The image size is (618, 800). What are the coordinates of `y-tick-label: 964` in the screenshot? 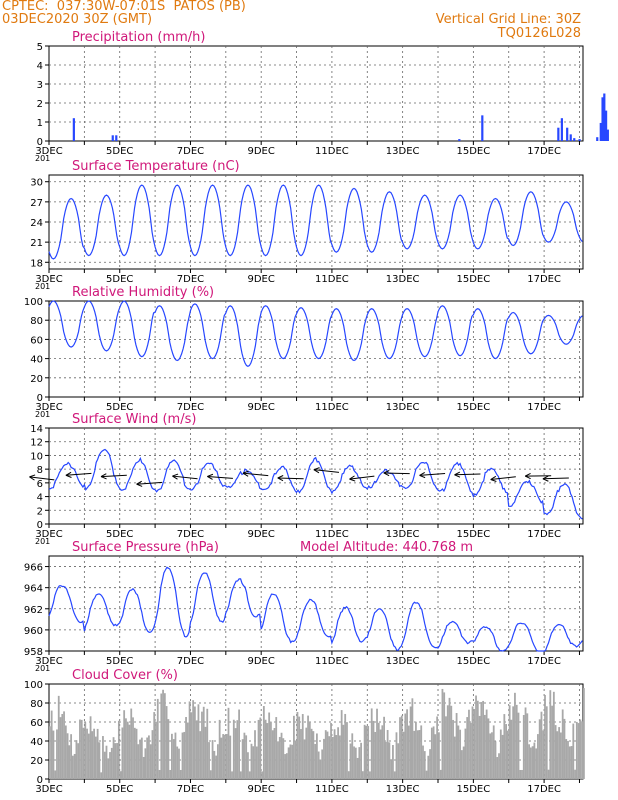 It's located at (33, 589).